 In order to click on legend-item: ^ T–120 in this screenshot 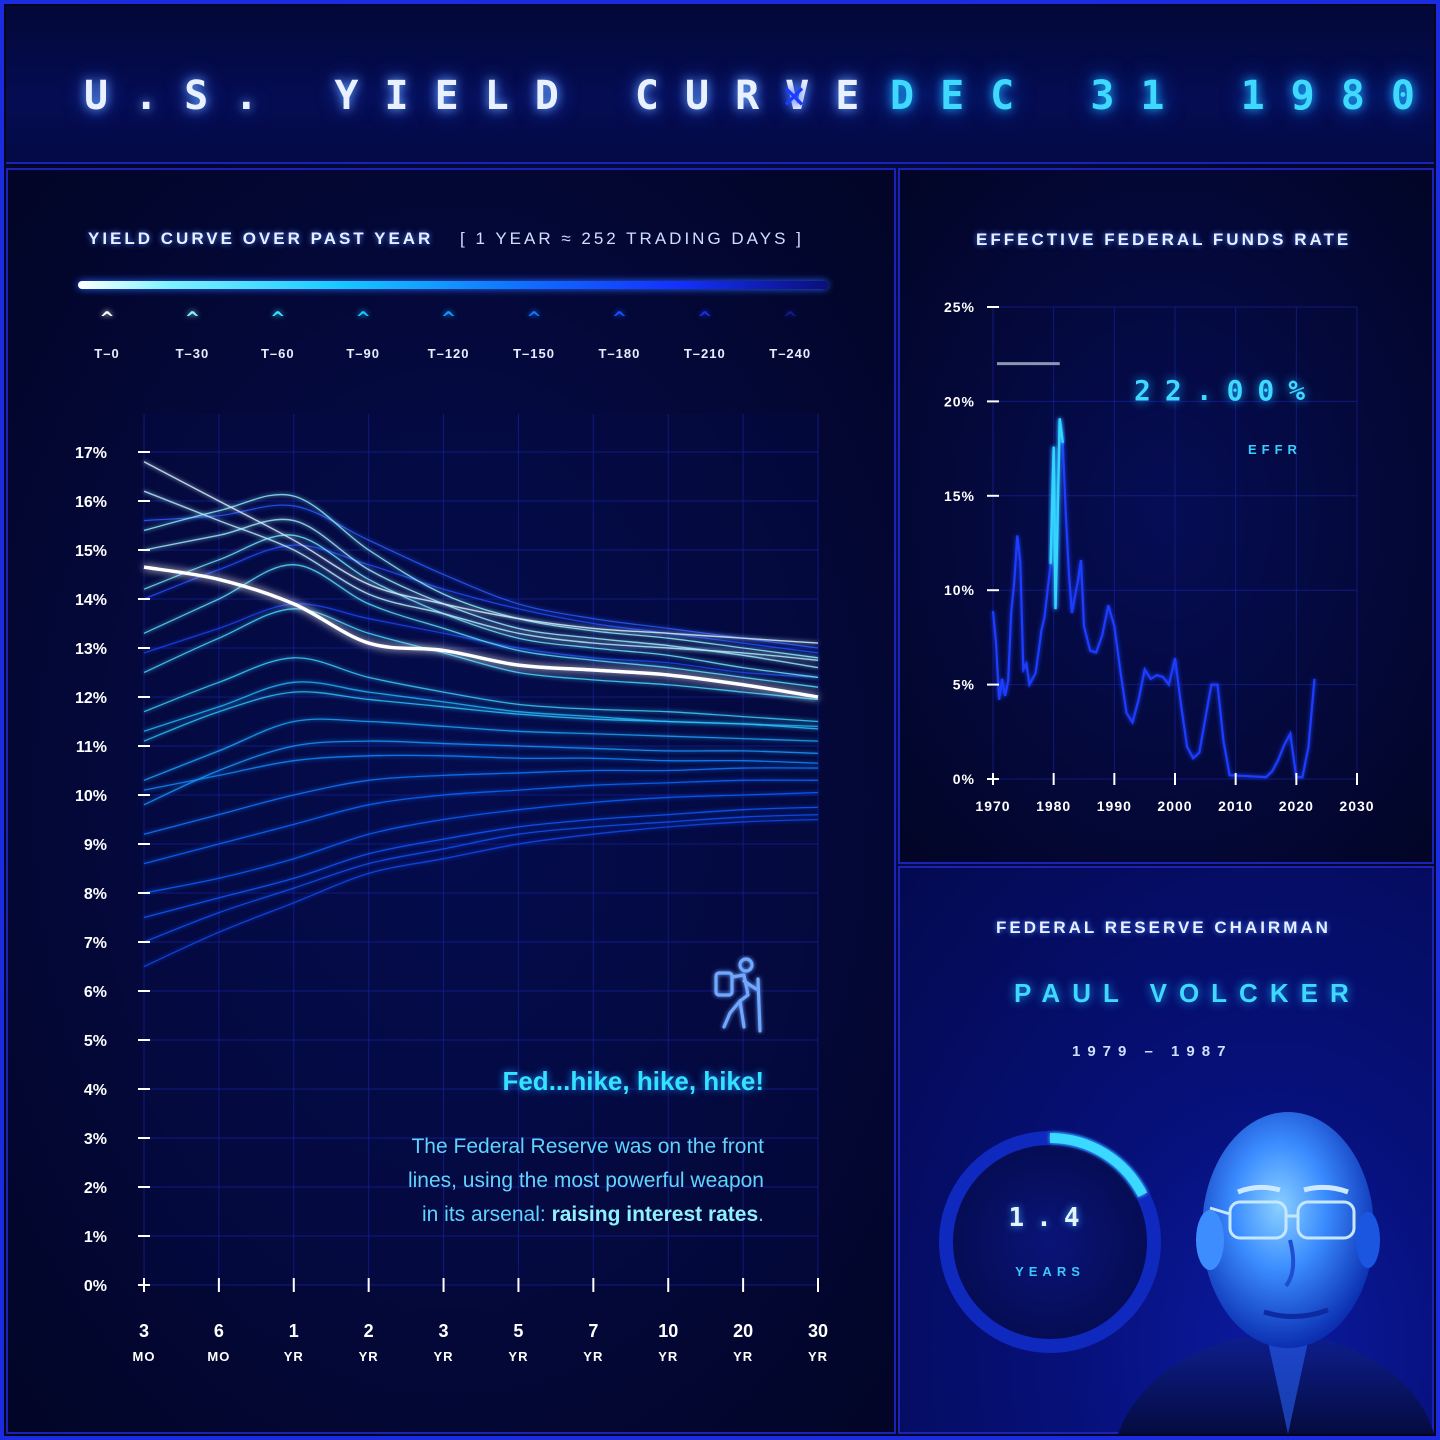, I will do `click(449, 334)`.